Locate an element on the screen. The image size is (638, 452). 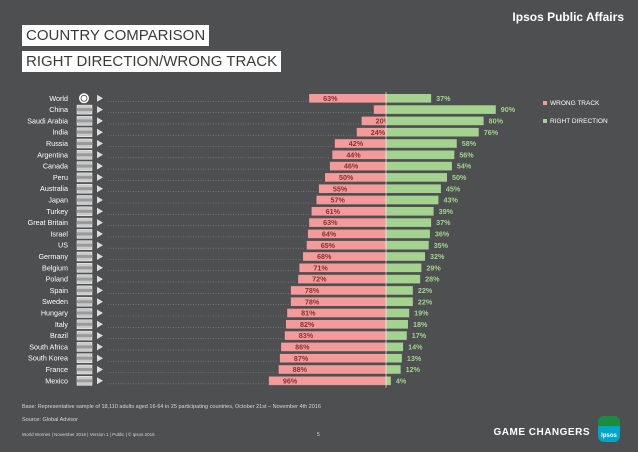
flag-icon-us is located at coordinates (84, 245).